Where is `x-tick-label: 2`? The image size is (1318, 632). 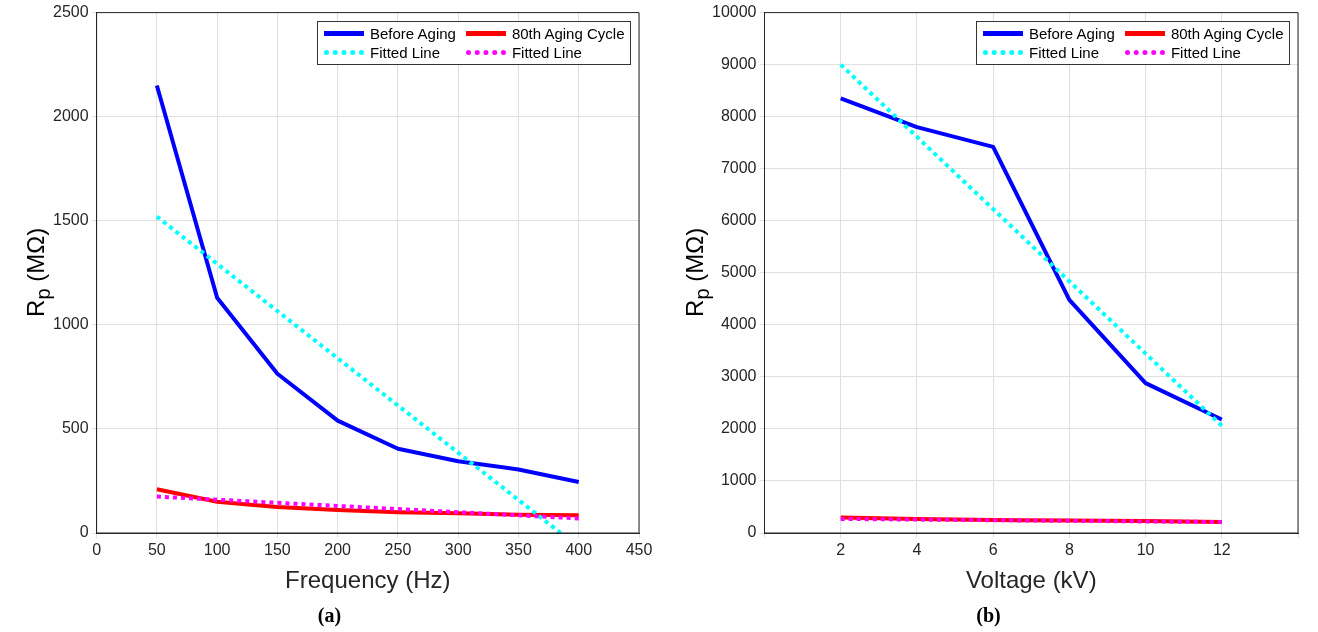 x-tick-label: 2 is located at coordinates (841, 550).